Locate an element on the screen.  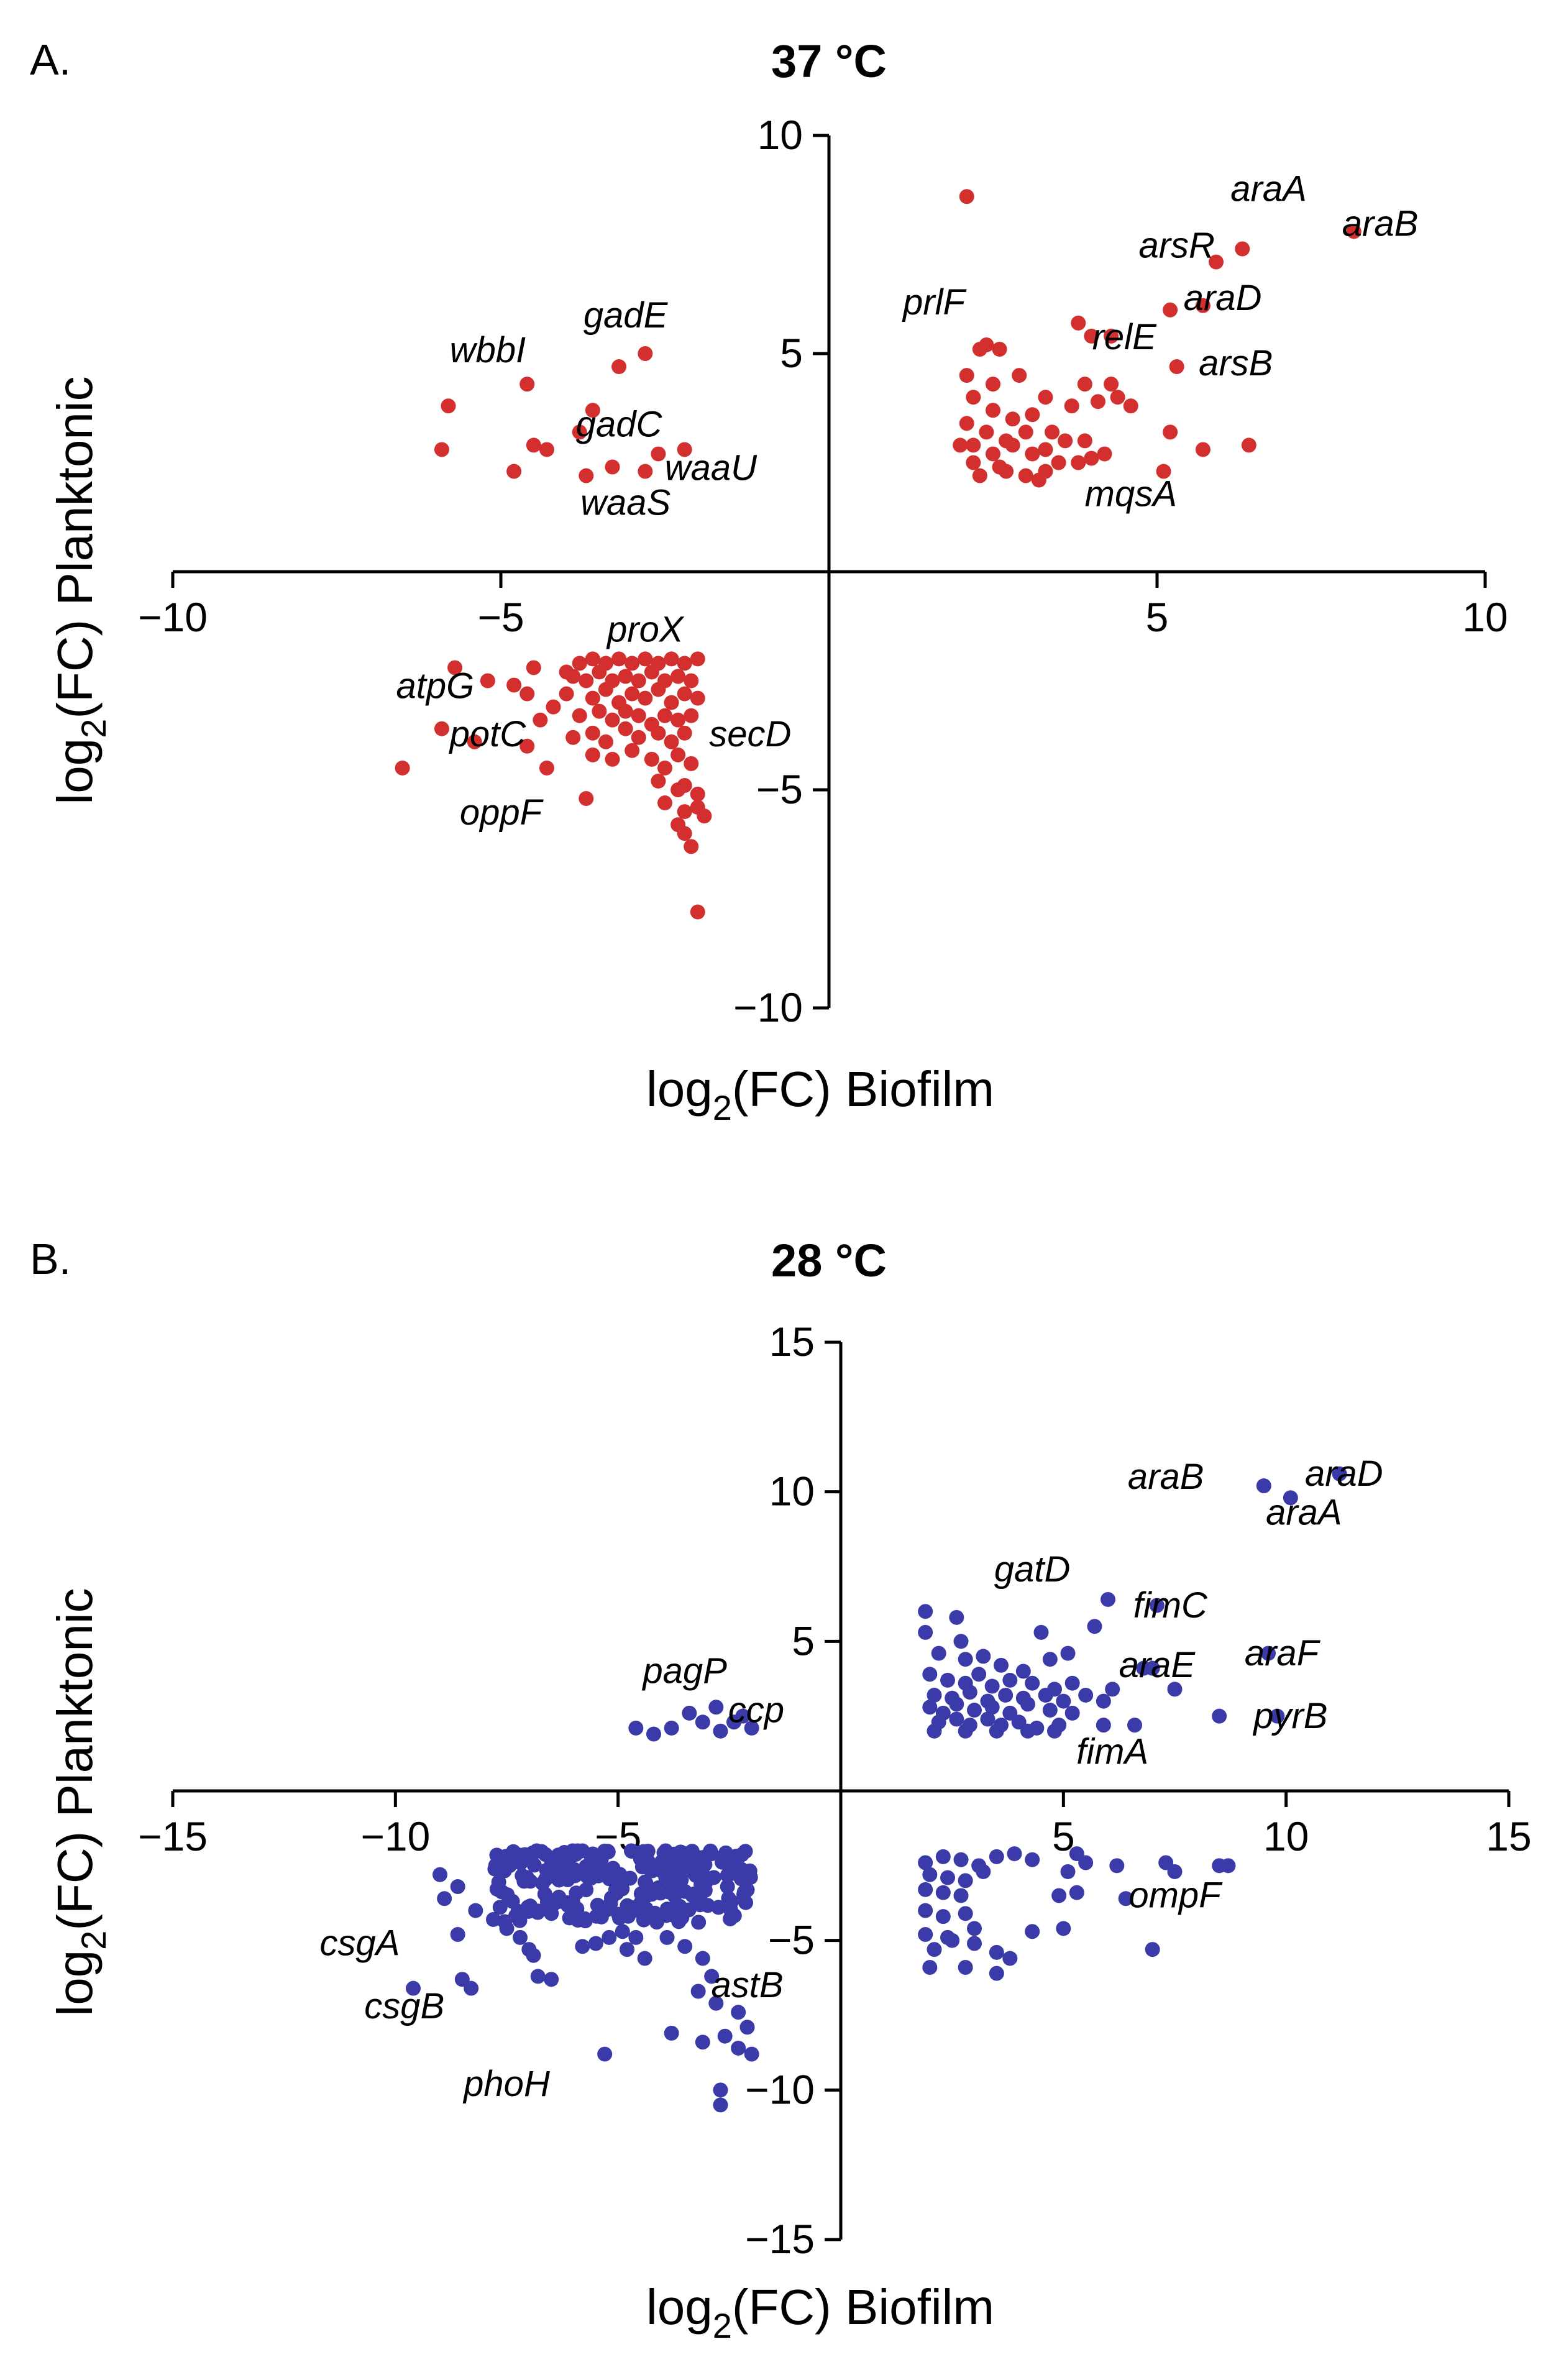
x-tick-label: 15 is located at coordinates (1508, 1836).